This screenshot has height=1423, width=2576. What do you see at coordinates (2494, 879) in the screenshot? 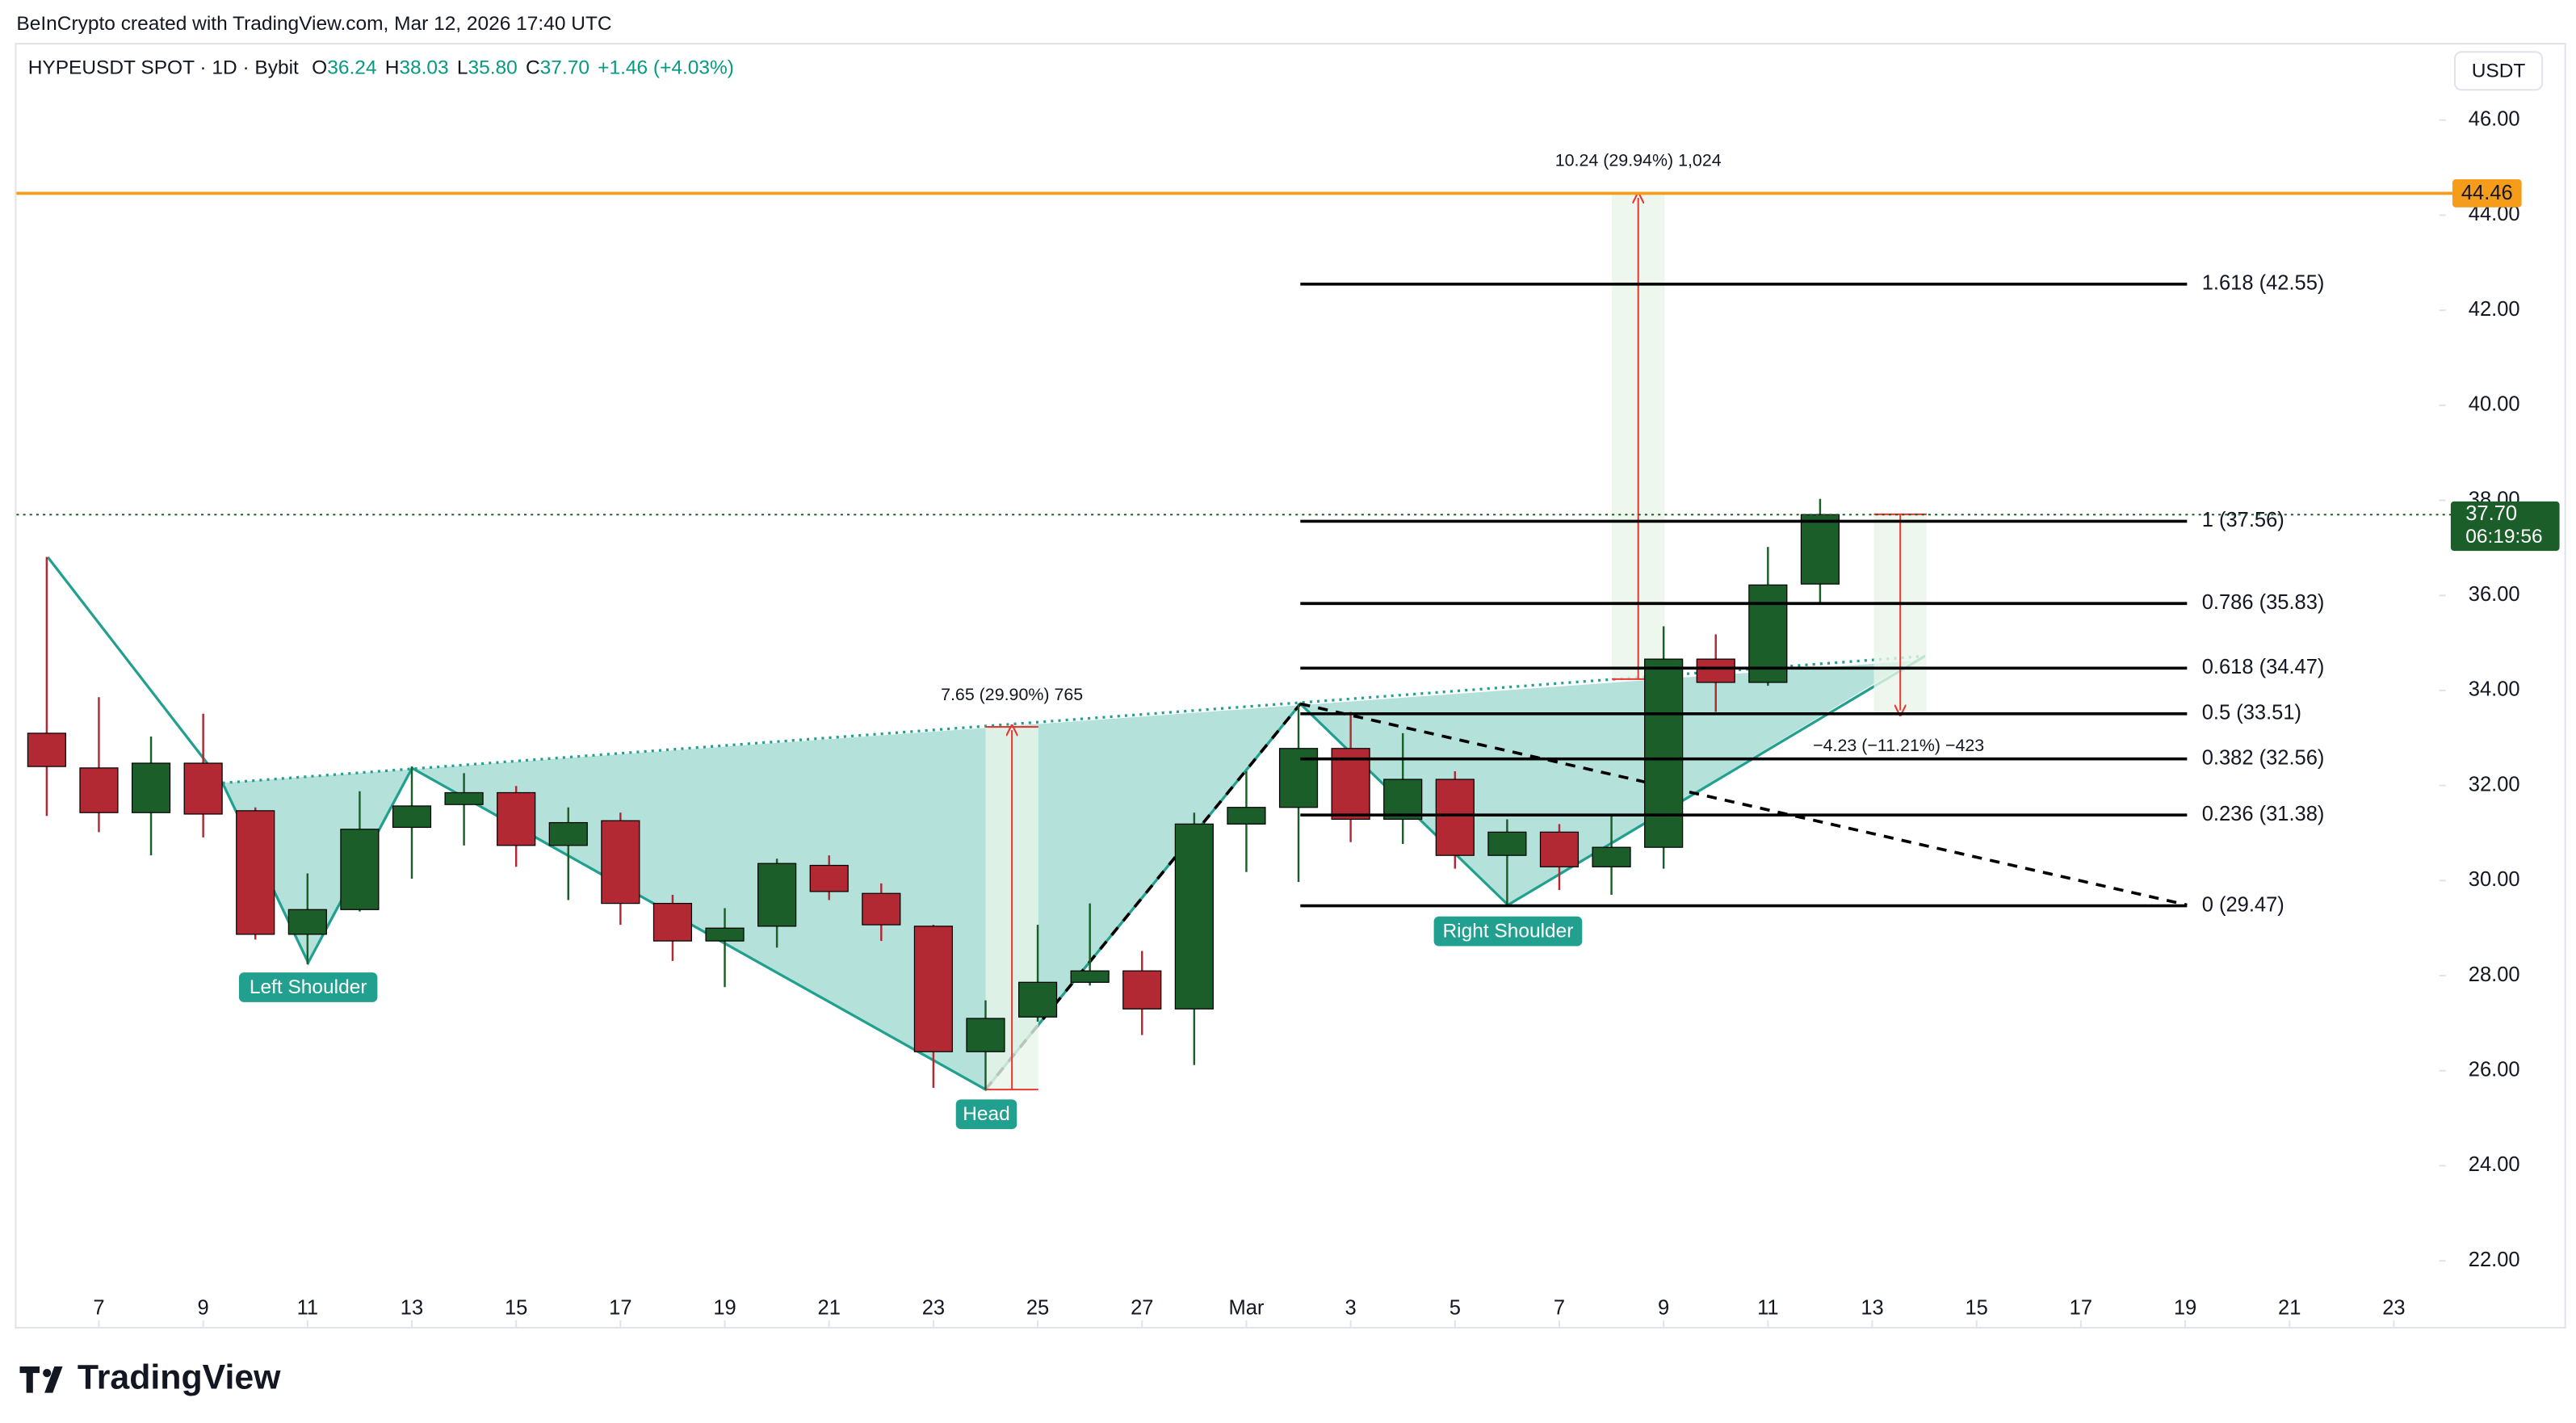
I see `y-tick-label: 30.00` at bounding box center [2494, 879].